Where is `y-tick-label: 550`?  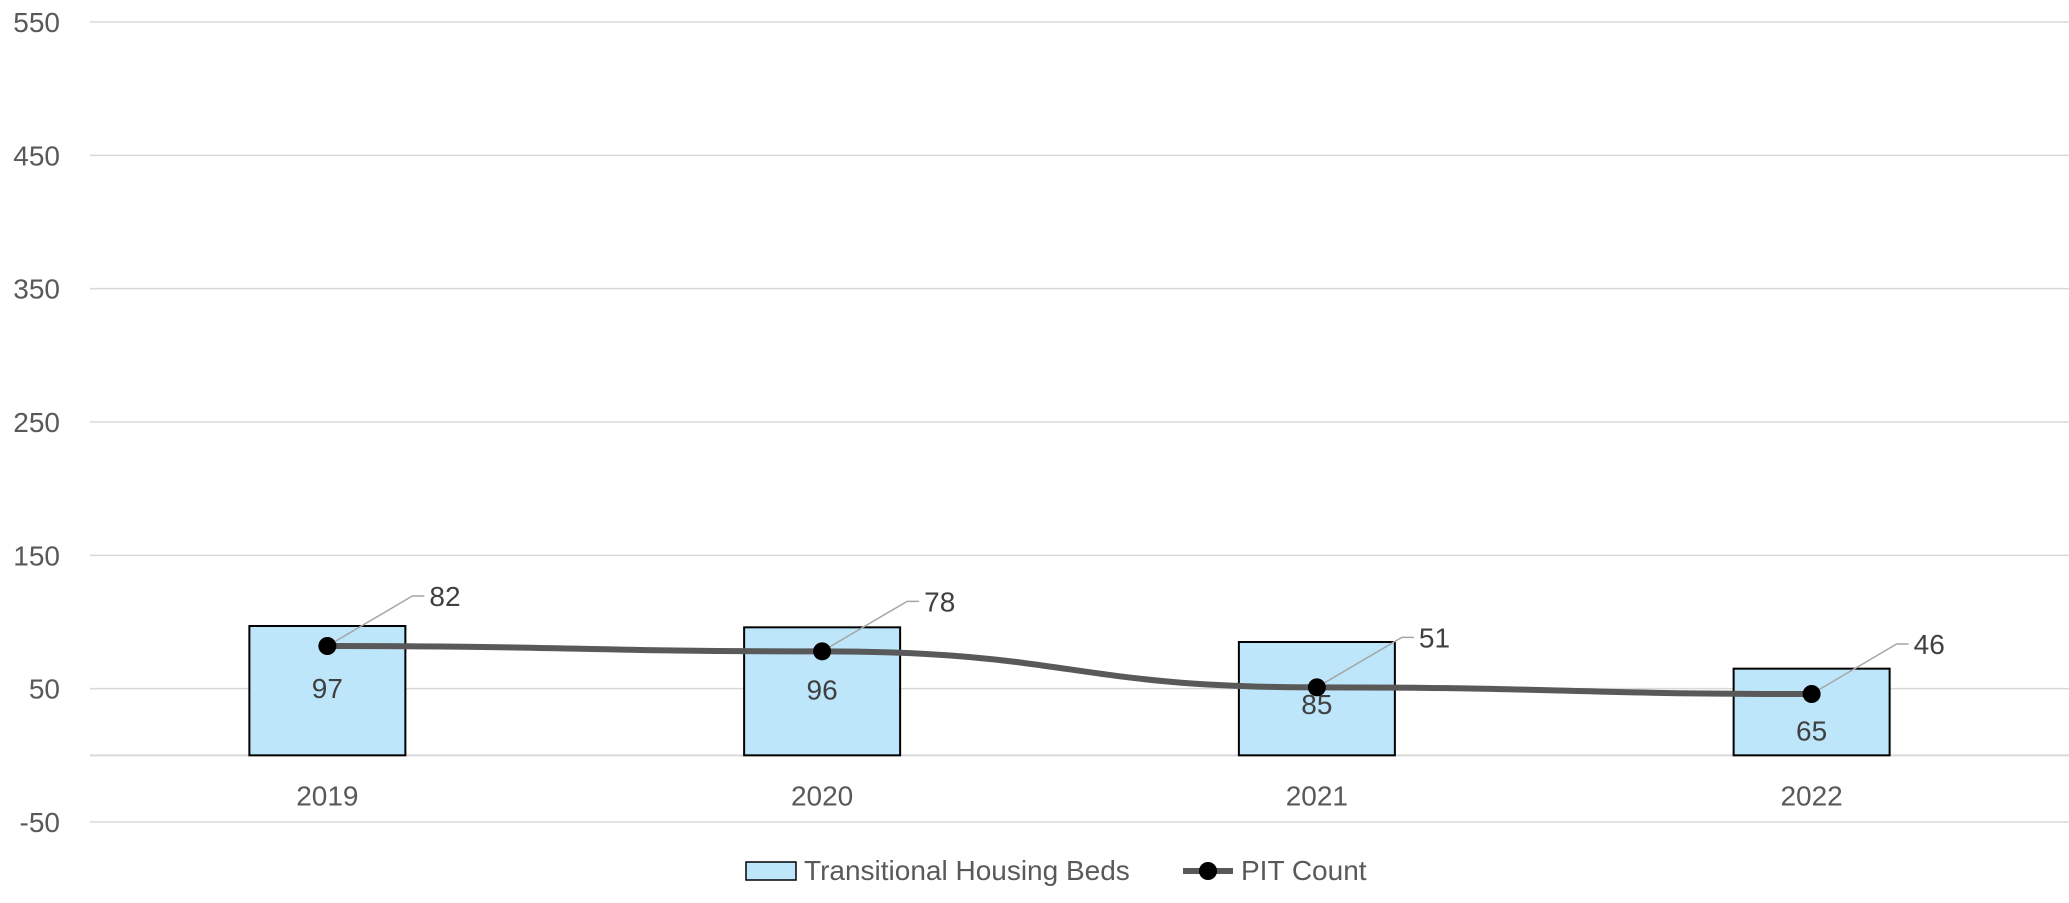
y-tick-label: 550 is located at coordinates (36, 22).